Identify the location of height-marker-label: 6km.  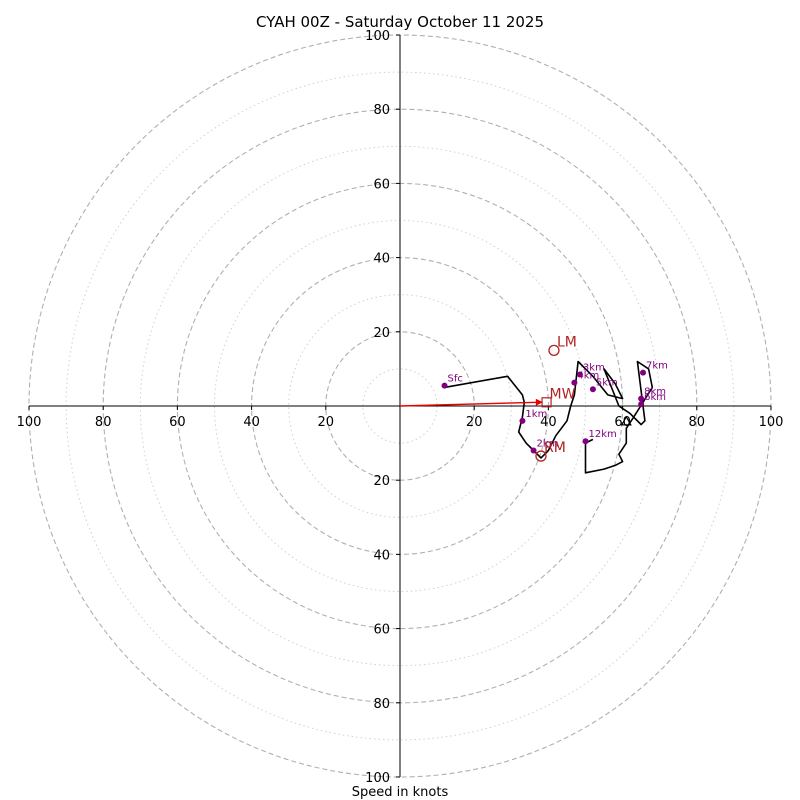
(655, 397).